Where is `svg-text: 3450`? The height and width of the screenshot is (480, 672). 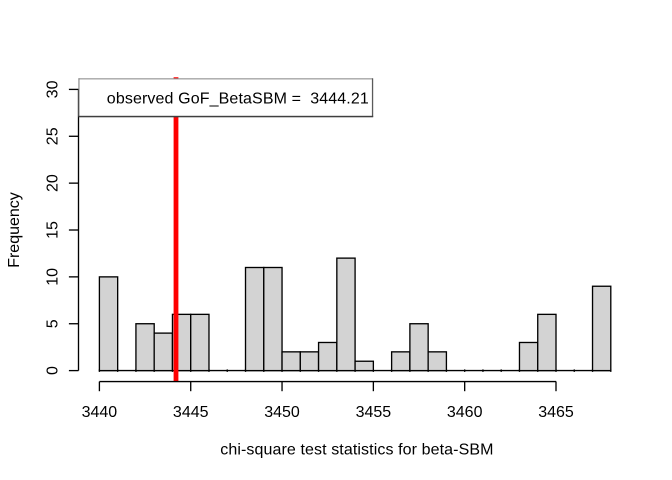 svg-text: 3450 is located at coordinates (282, 412).